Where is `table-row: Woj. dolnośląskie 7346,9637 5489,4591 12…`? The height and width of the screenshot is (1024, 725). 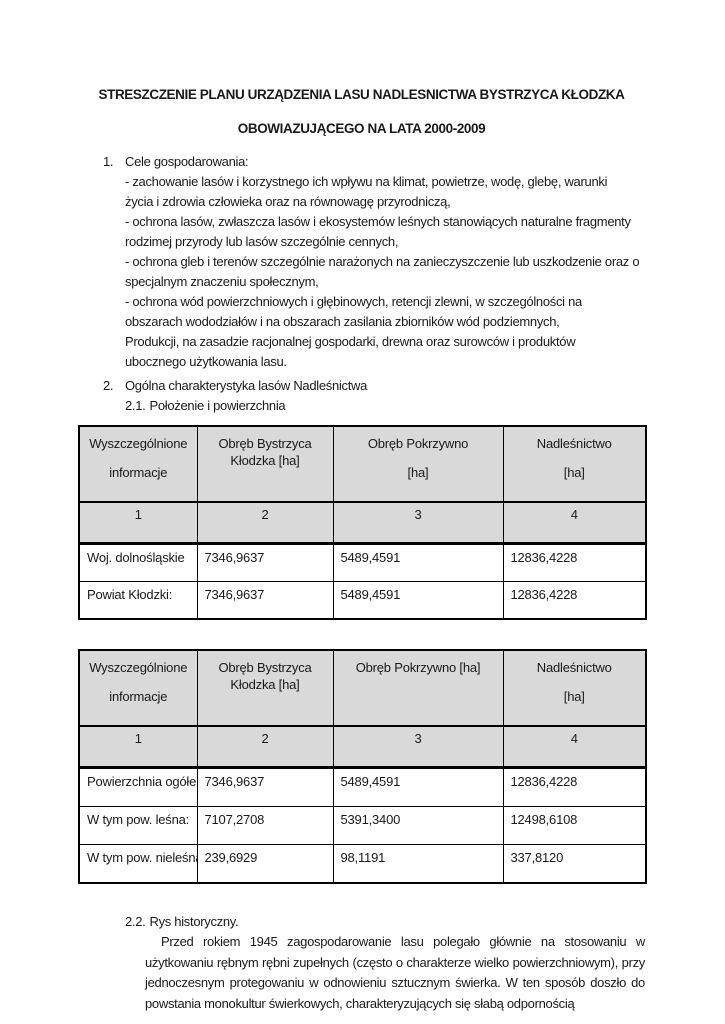 table-row: Woj. dolnośląskie 7346,9637 5489,4591 12… is located at coordinates (362, 562).